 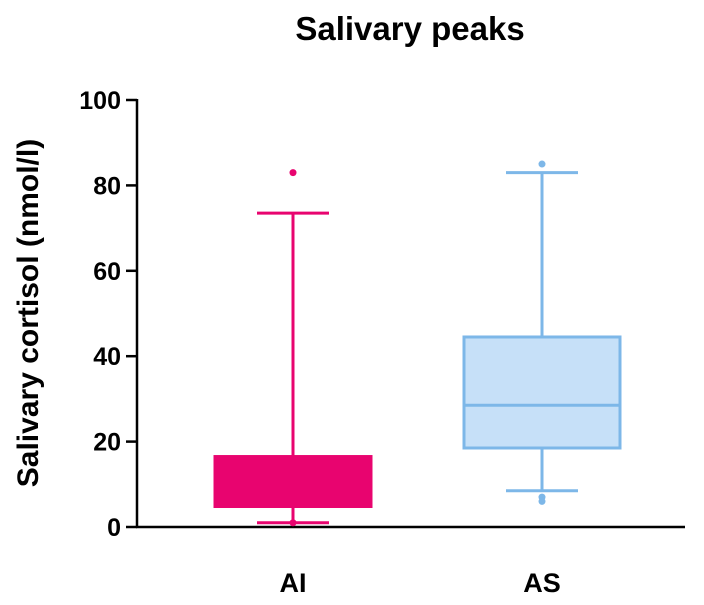 What do you see at coordinates (107, 186) in the screenshot?
I see `y-tick-label: 80` at bounding box center [107, 186].